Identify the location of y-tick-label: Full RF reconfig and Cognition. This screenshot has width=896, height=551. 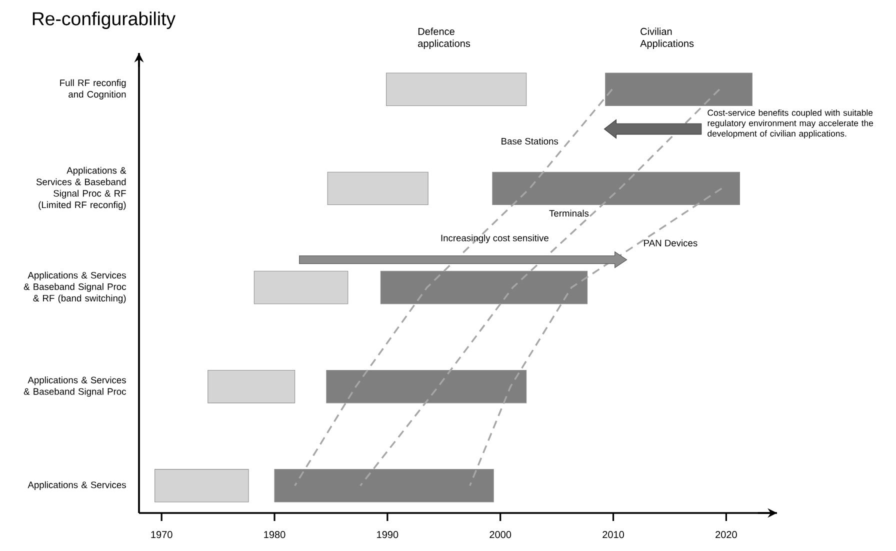
(93, 89).